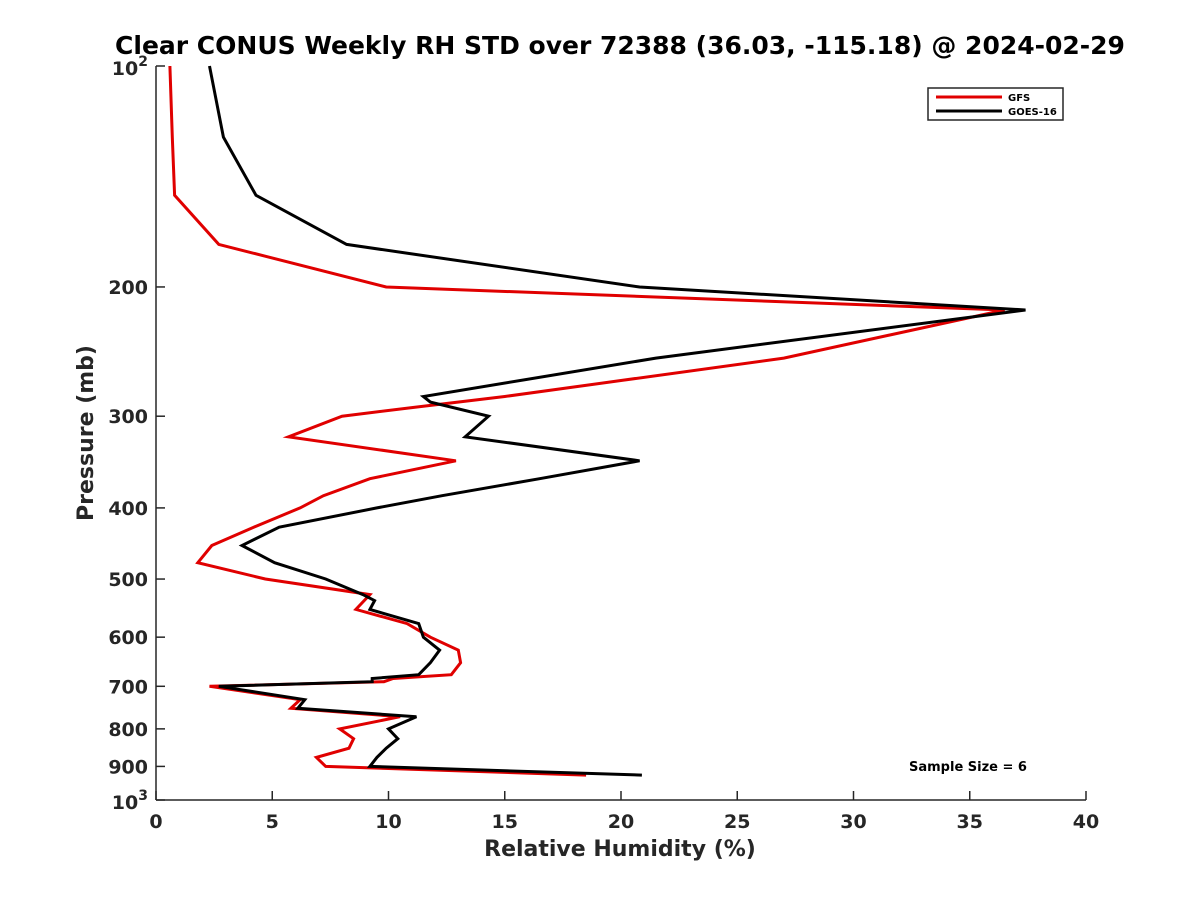 The height and width of the screenshot is (900, 1200). I want to click on legend-box, so click(995, 104).